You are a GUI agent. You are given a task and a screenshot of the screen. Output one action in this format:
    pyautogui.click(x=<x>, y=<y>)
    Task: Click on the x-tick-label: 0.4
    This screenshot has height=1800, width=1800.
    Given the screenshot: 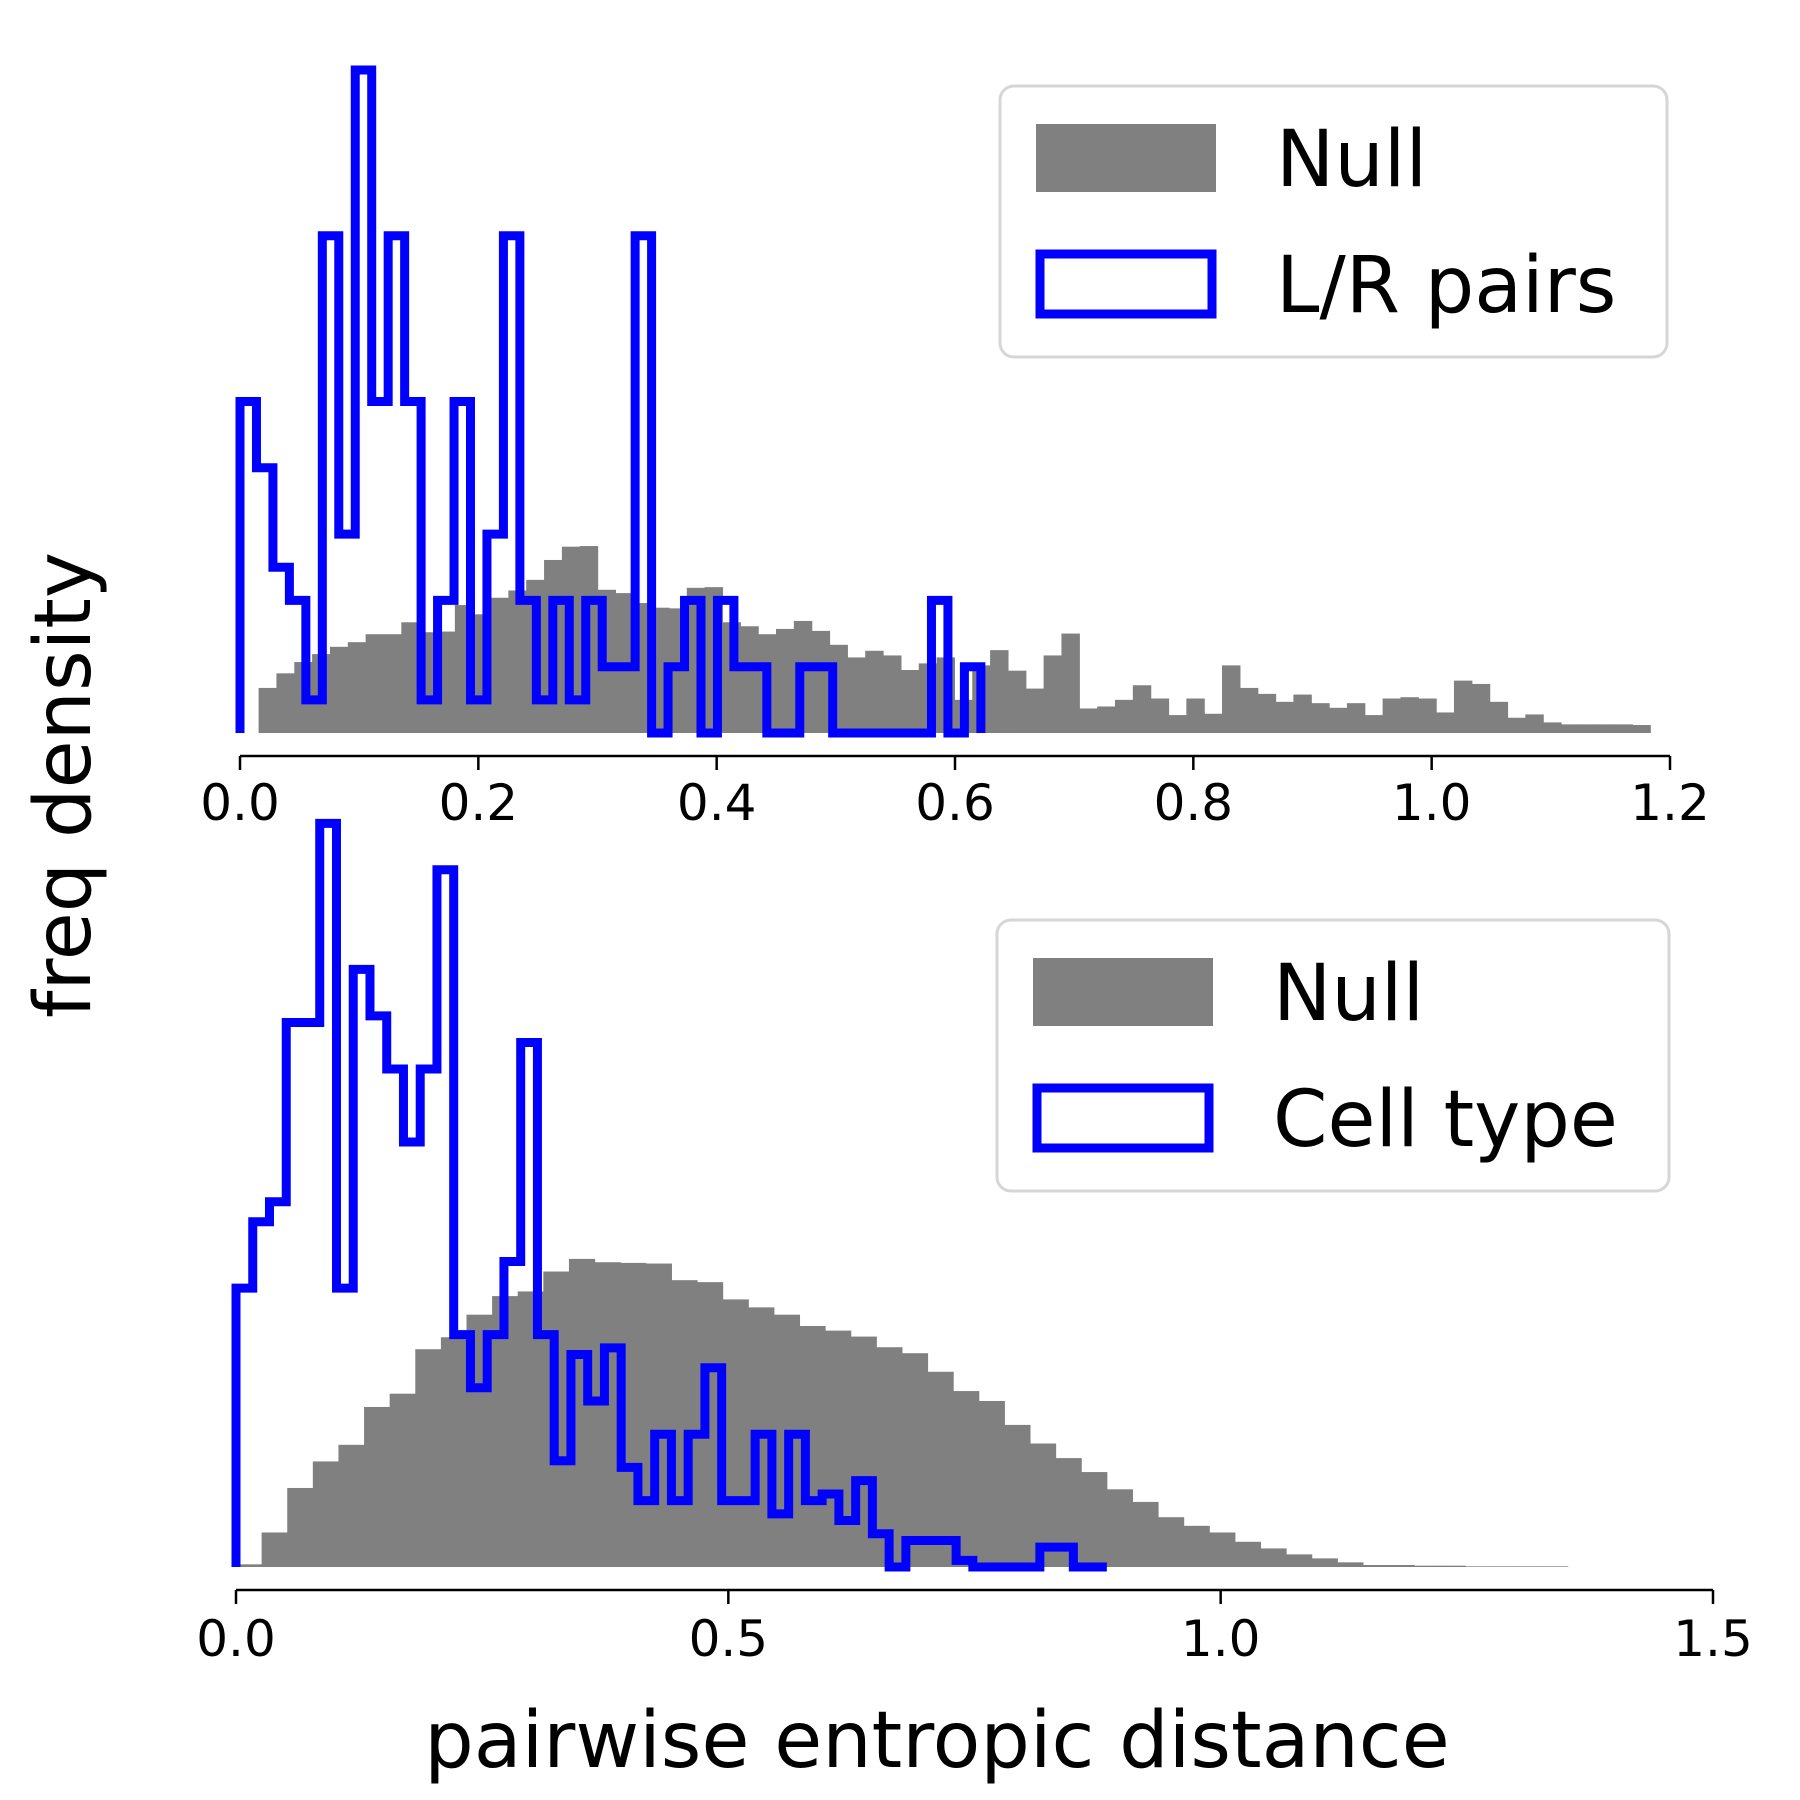 What is the action you would take?
    pyautogui.click(x=717, y=803)
    